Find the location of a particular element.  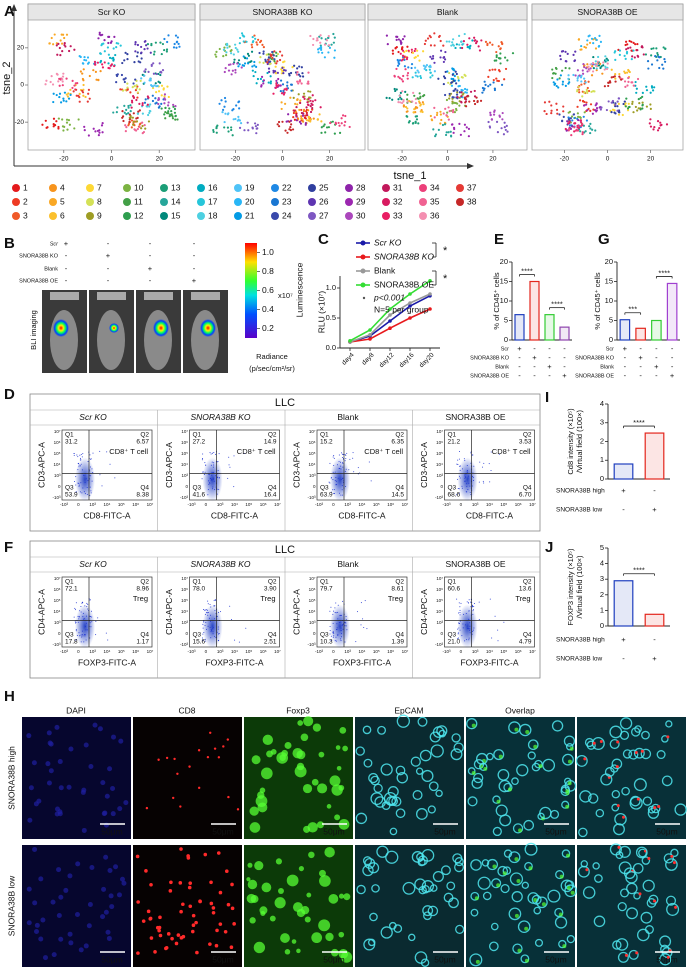

row-label: Blank is located at coordinates (51, 269).